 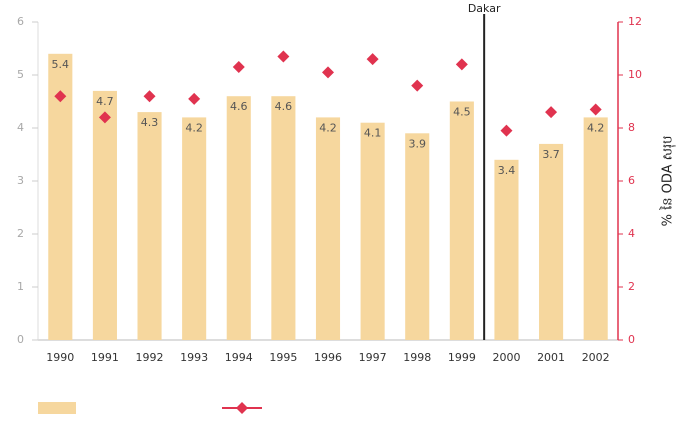 I want to click on legend-marker, so click(x=242, y=408).